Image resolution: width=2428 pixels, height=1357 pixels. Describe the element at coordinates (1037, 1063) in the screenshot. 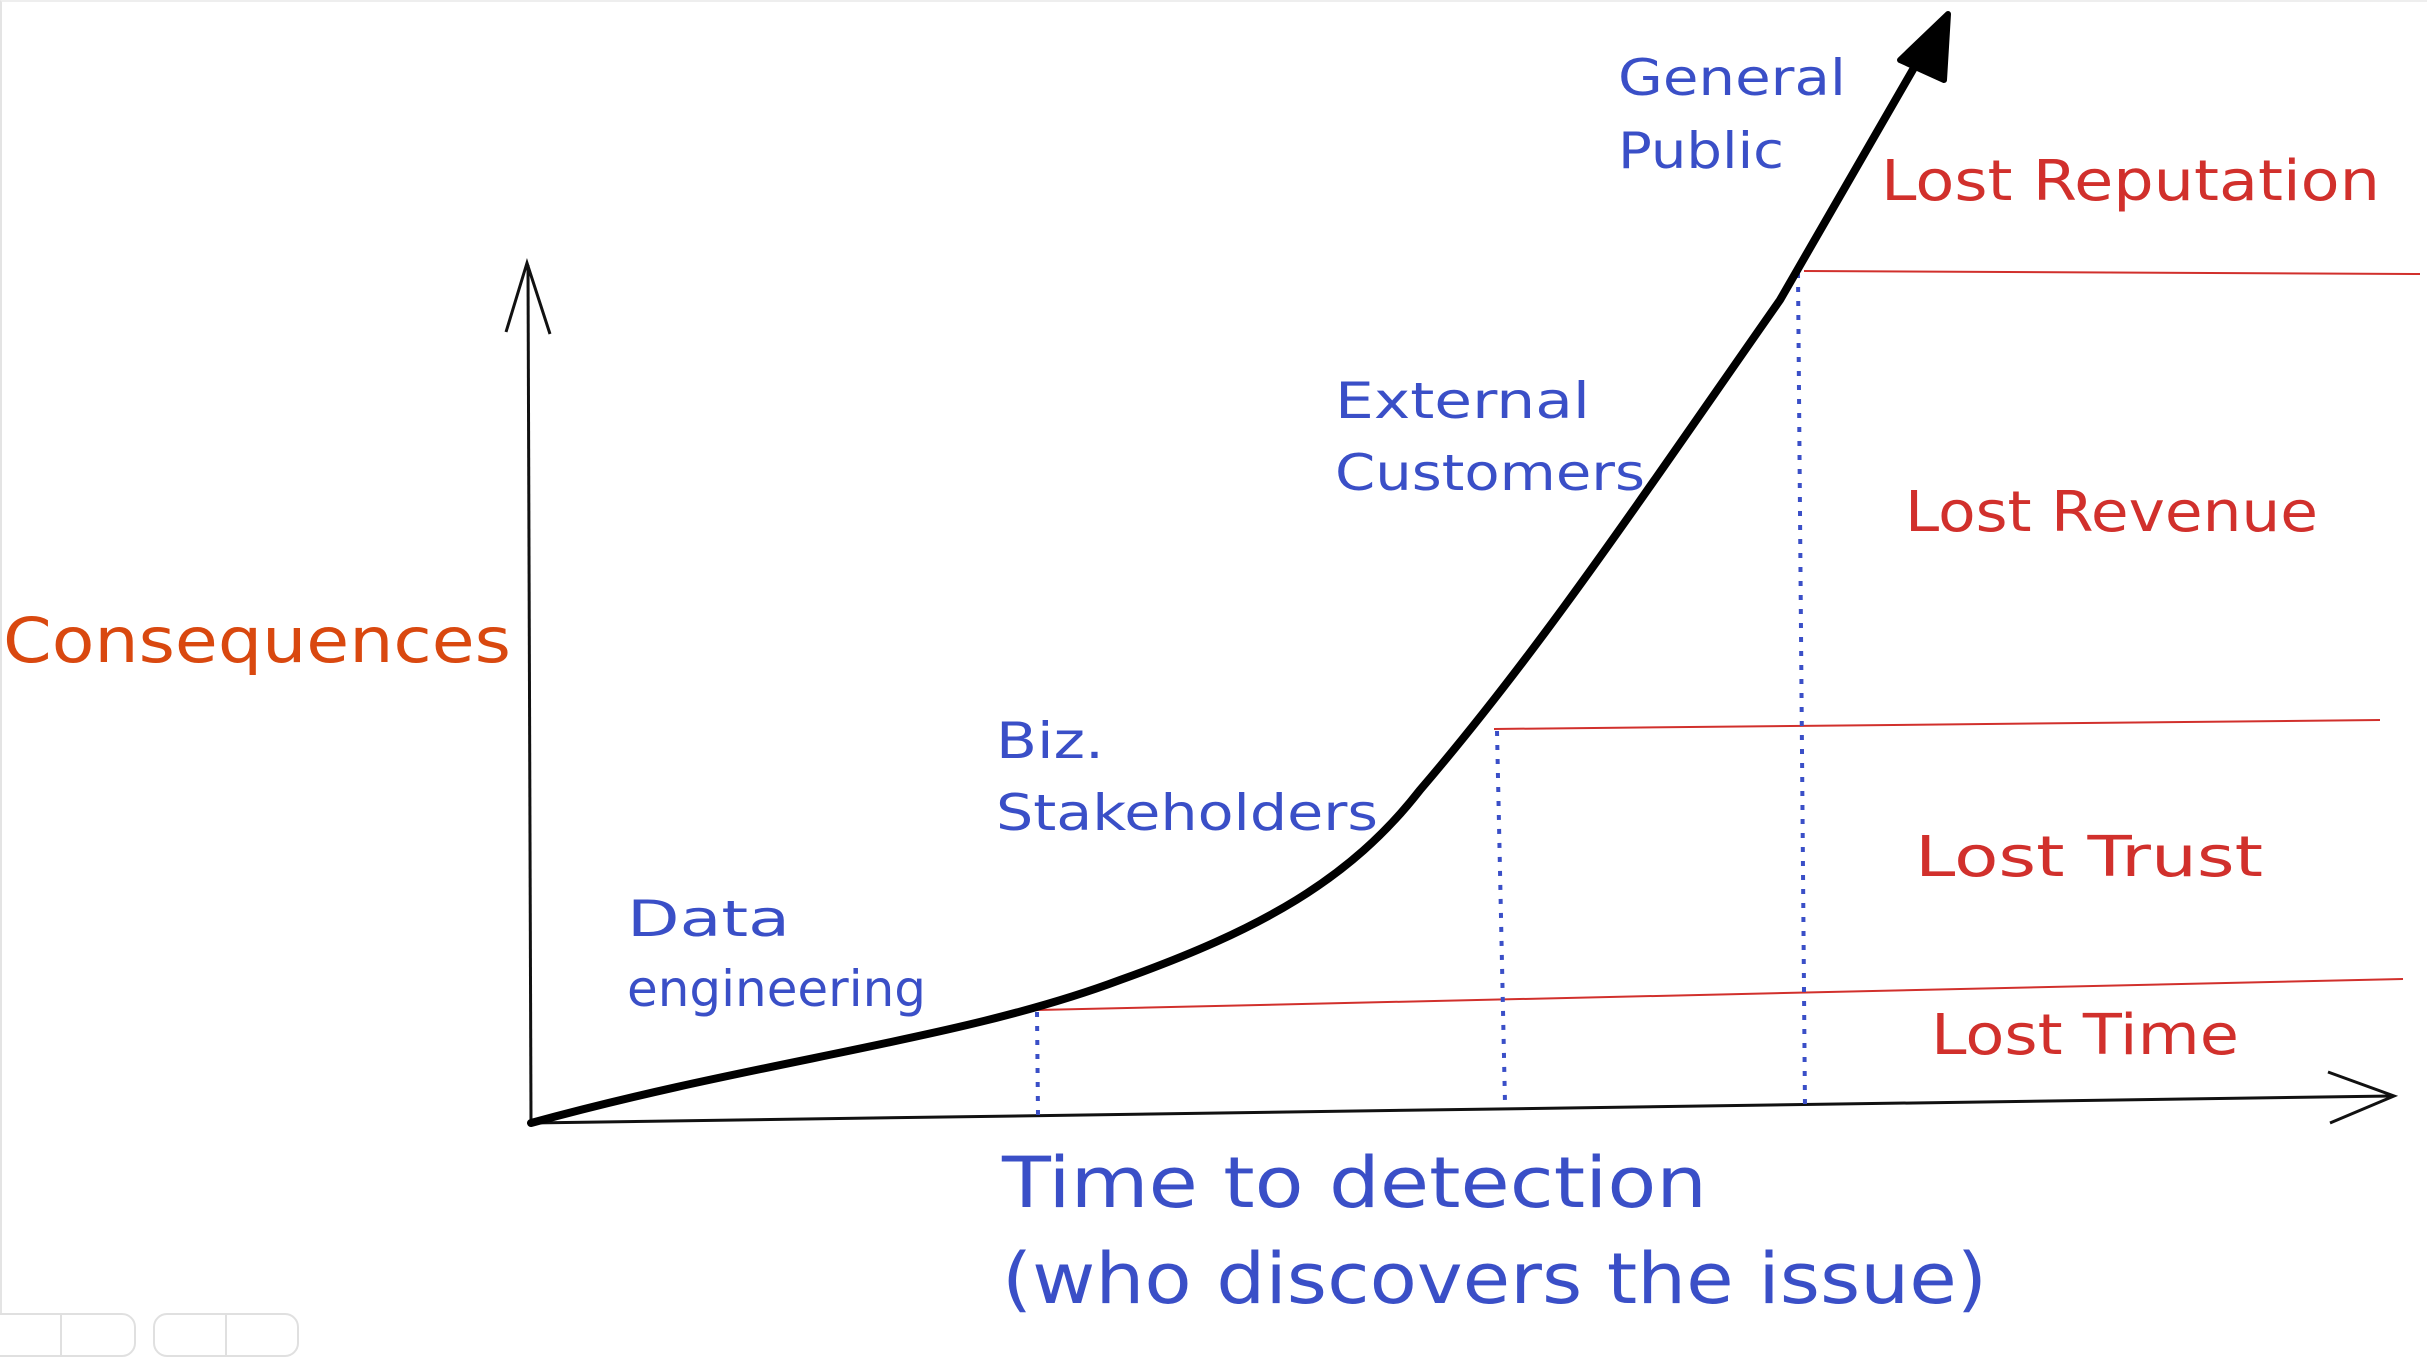

I see `dotted-marker-biz` at that location.